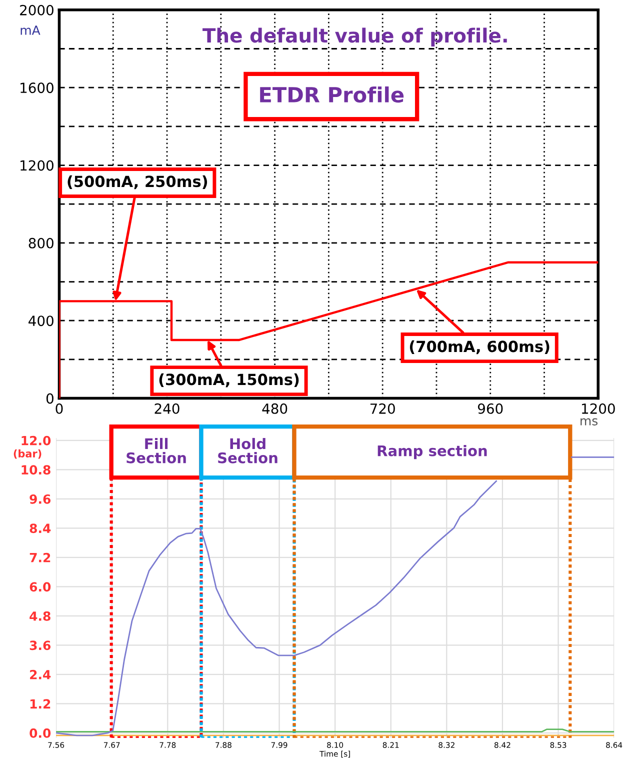  I want to click on y-tick-label: 4.8, so click(40, 616).